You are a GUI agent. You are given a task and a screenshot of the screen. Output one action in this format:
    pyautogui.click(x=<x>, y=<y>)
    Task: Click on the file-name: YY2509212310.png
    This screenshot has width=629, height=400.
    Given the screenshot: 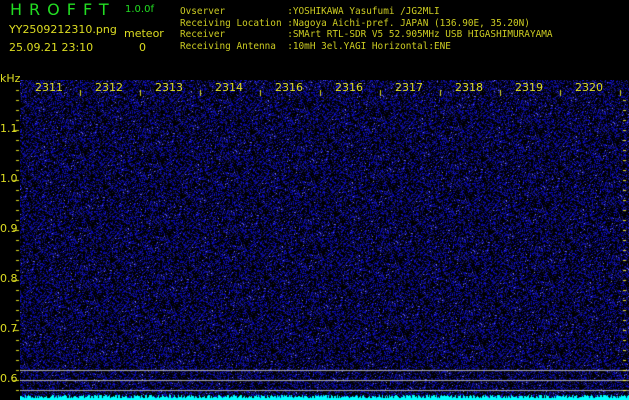 What is the action you would take?
    pyautogui.click(x=63, y=29)
    